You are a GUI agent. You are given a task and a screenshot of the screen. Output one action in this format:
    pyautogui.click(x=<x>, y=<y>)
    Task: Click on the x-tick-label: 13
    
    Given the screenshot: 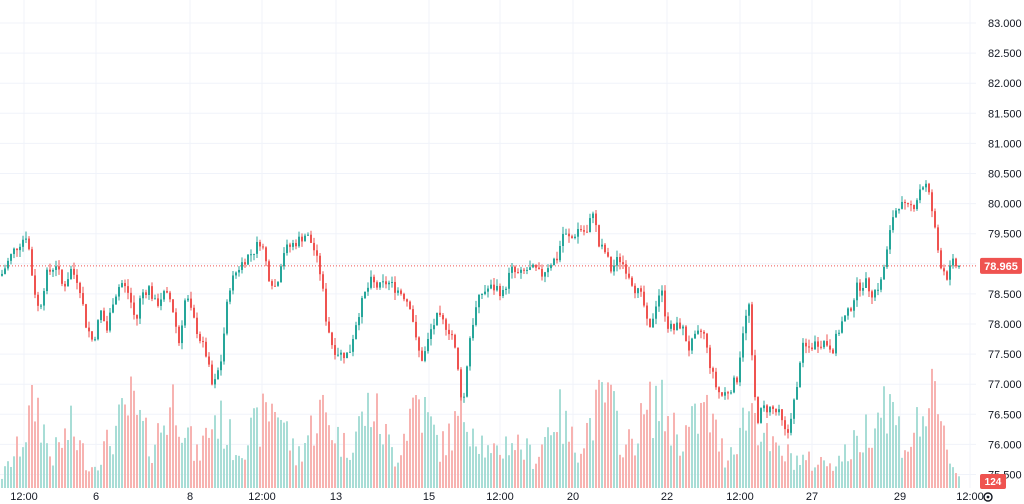 What is the action you would take?
    pyautogui.click(x=336, y=497)
    